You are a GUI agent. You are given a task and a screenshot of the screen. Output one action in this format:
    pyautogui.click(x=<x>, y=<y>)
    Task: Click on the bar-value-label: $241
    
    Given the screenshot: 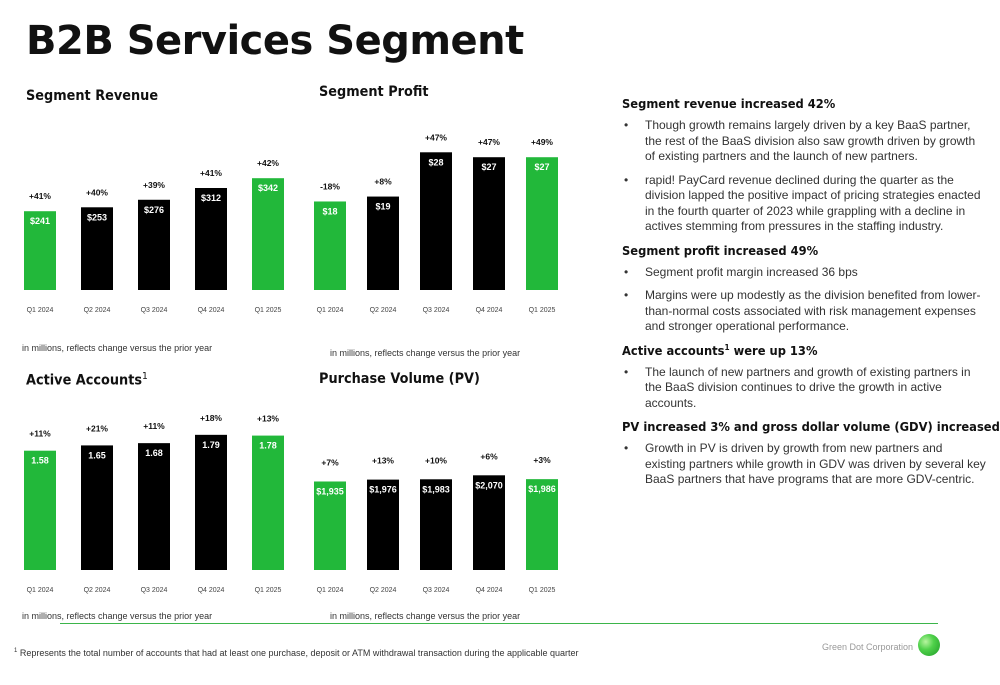 What is the action you would take?
    pyautogui.click(x=40, y=221)
    